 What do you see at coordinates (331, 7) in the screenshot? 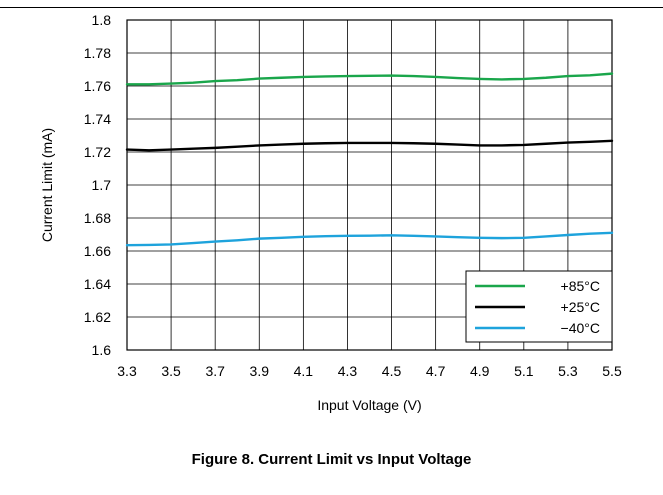
I see `top-rule` at bounding box center [331, 7].